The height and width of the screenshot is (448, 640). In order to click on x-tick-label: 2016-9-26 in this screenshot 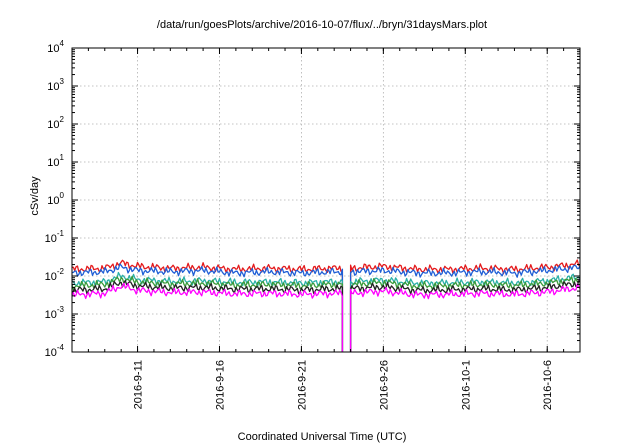, I will do `click(384, 385)`.